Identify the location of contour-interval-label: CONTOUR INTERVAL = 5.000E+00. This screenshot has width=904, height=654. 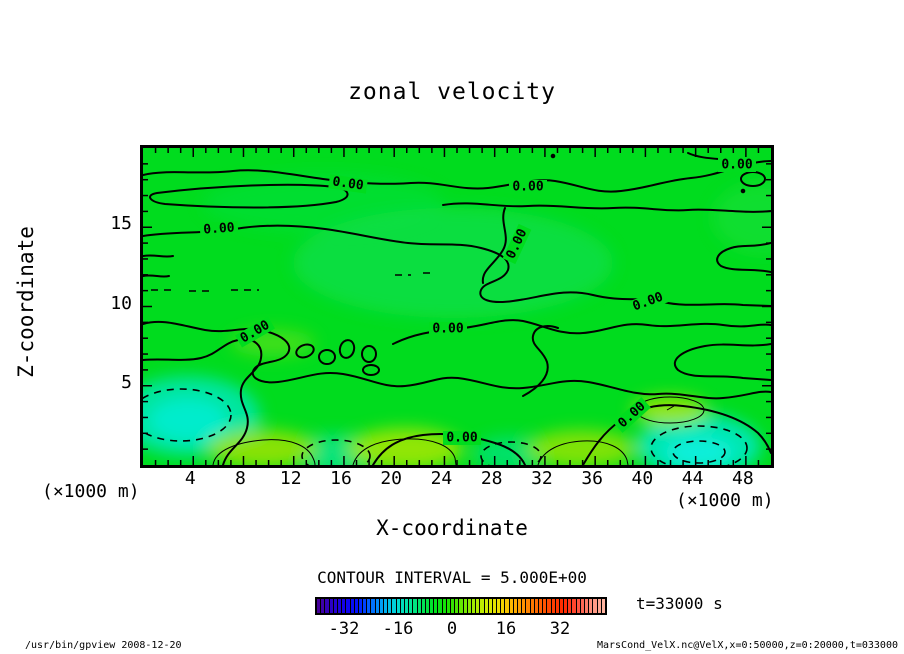
(452, 577).